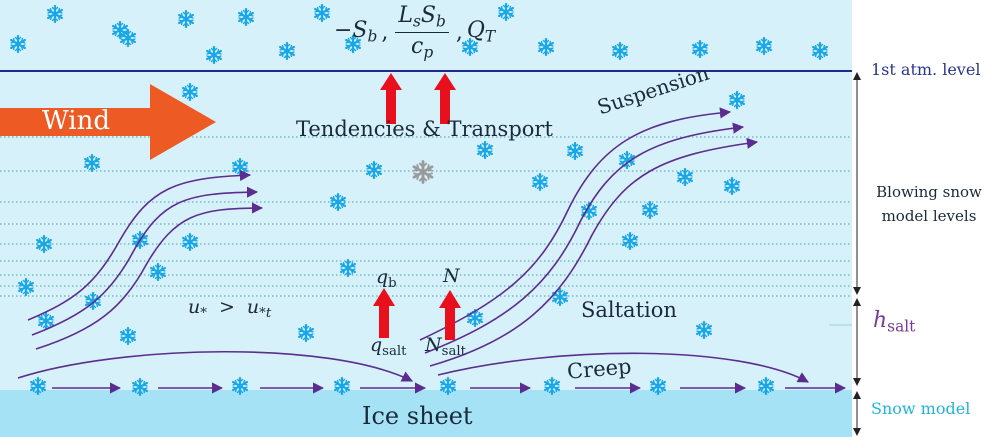 The height and width of the screenshot is (437, 995). I want to click on up-arrows, so click(417, 206).